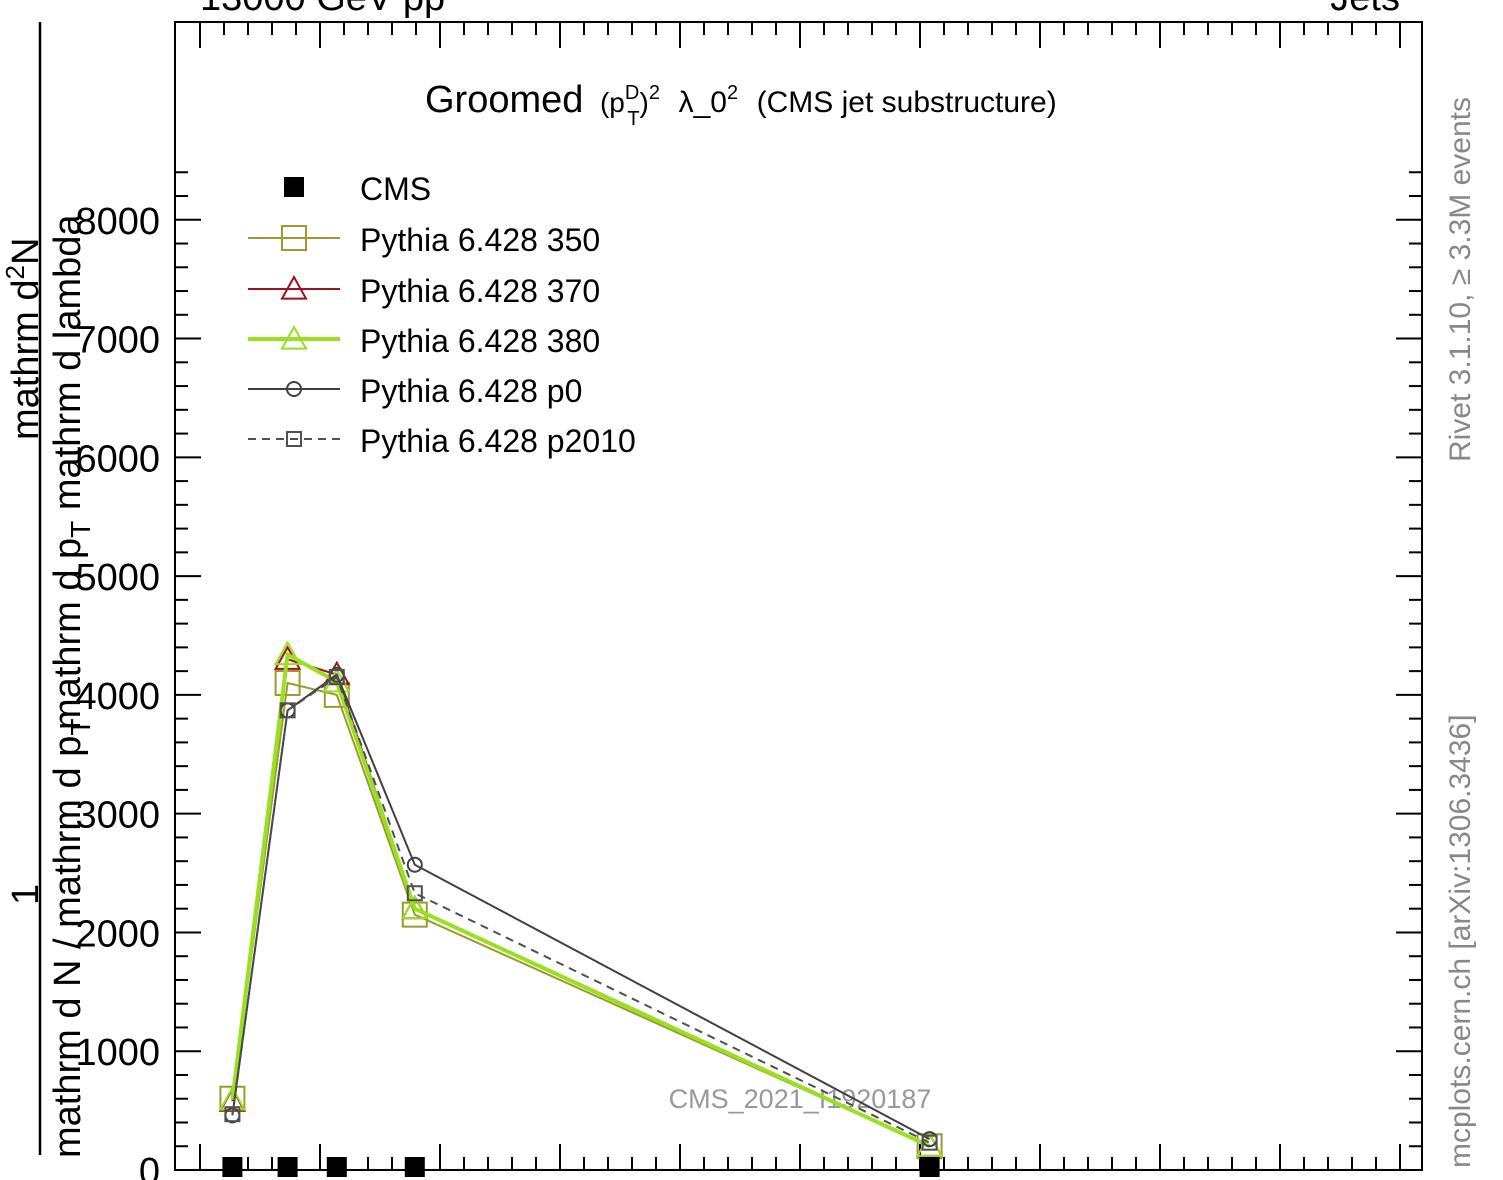 Image resolution: width=1503 pixels, height=1180 pixels. Describe the element at coordinates (149, 1165) in the screenshot. I see `y-tick-label: 0` at that location.